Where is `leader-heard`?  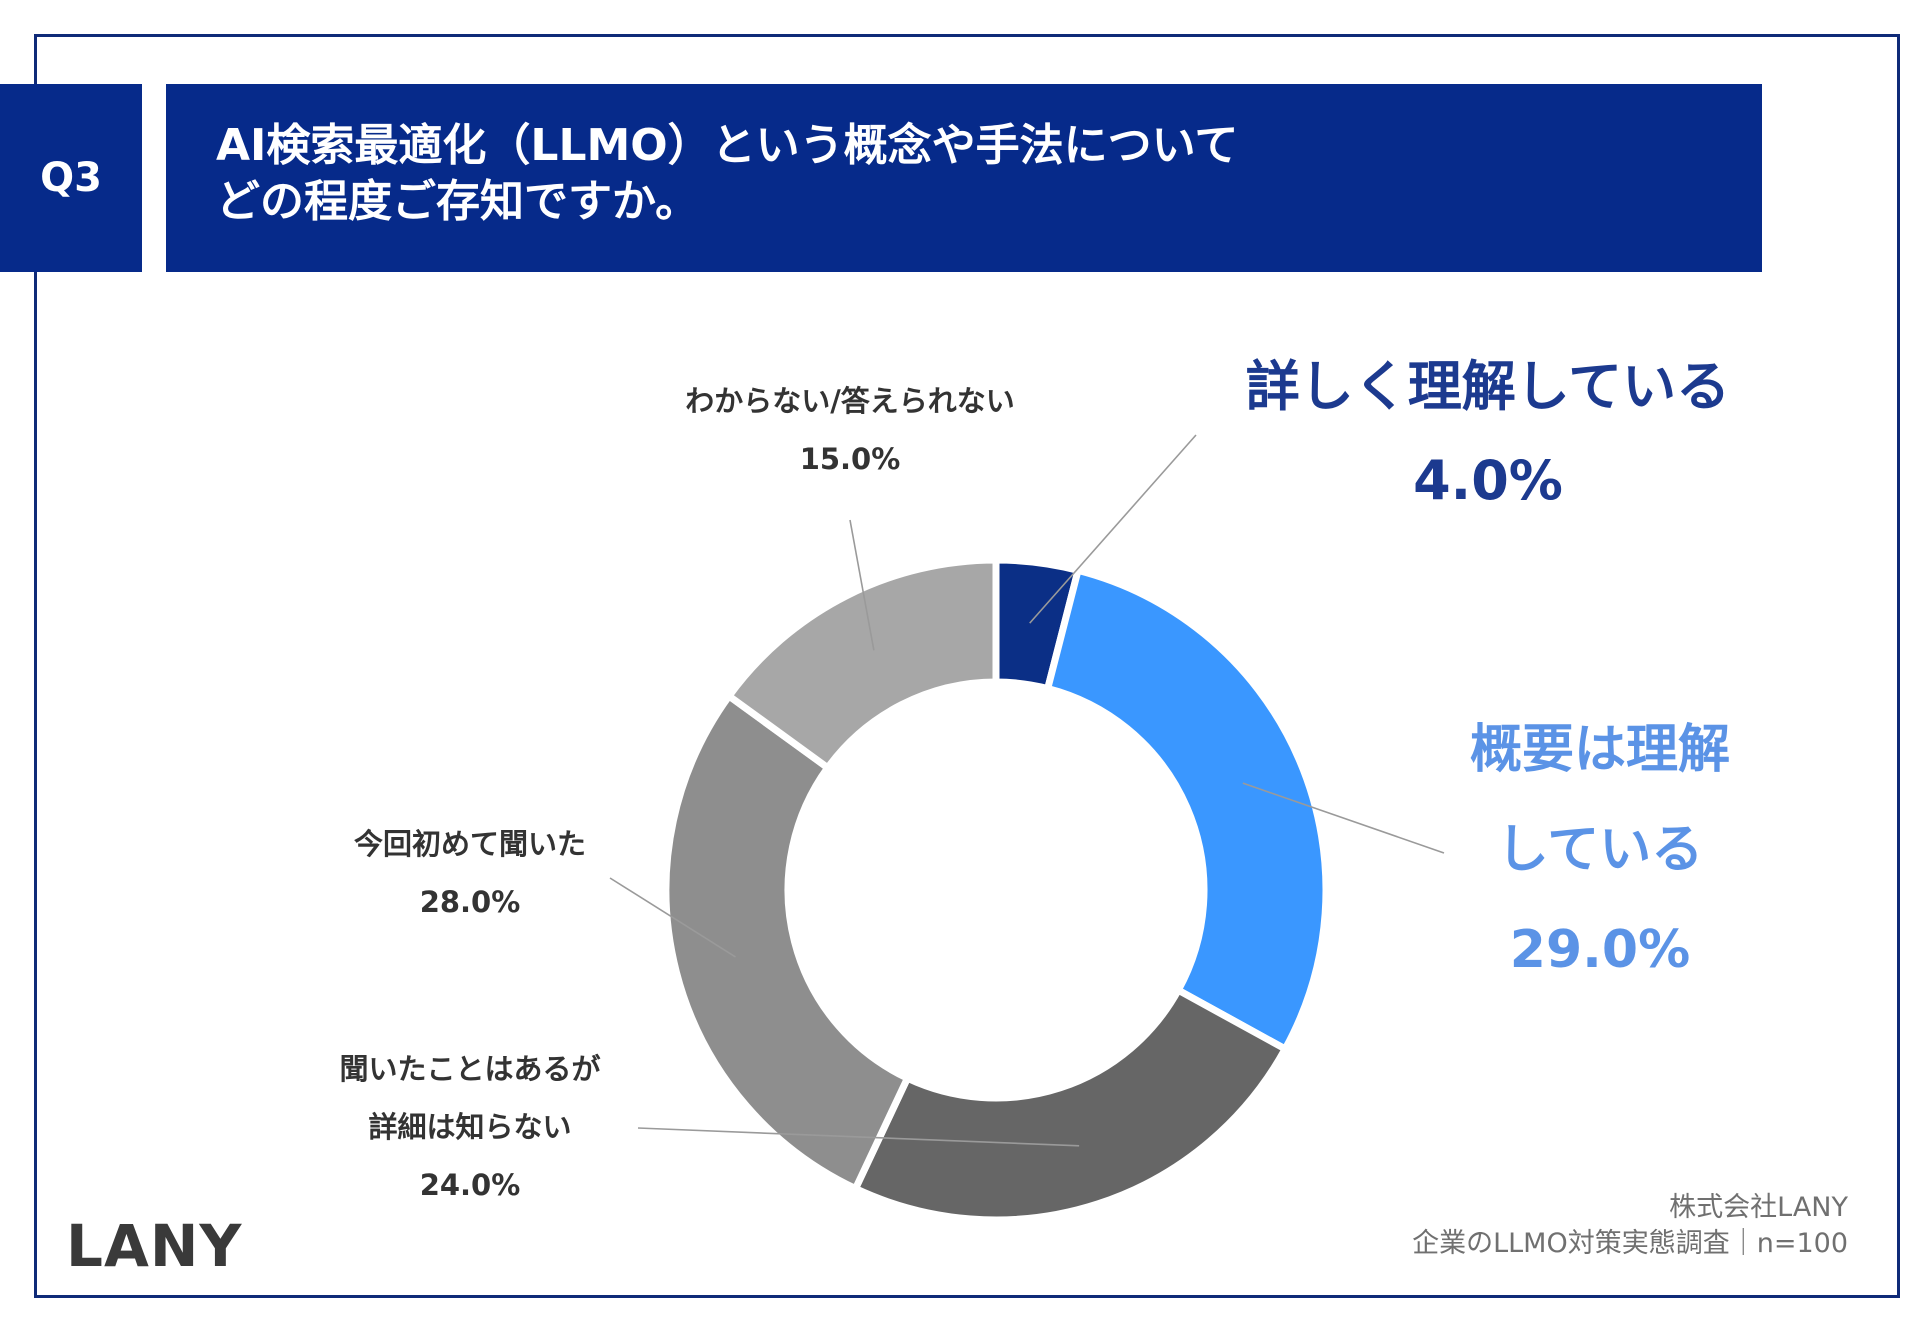
leader-heard is located at coordinates (858, 1137).